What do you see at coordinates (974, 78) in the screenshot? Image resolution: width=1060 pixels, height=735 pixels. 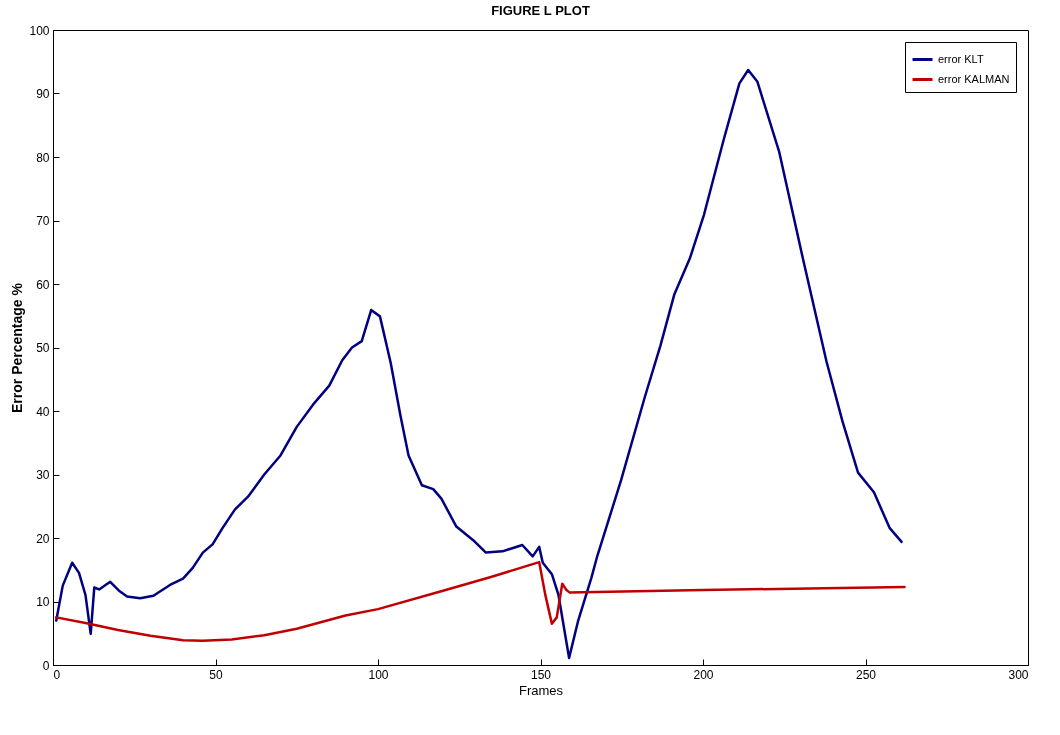 I see `legend-label: error KALMAN` at bounding box center [974, 78].